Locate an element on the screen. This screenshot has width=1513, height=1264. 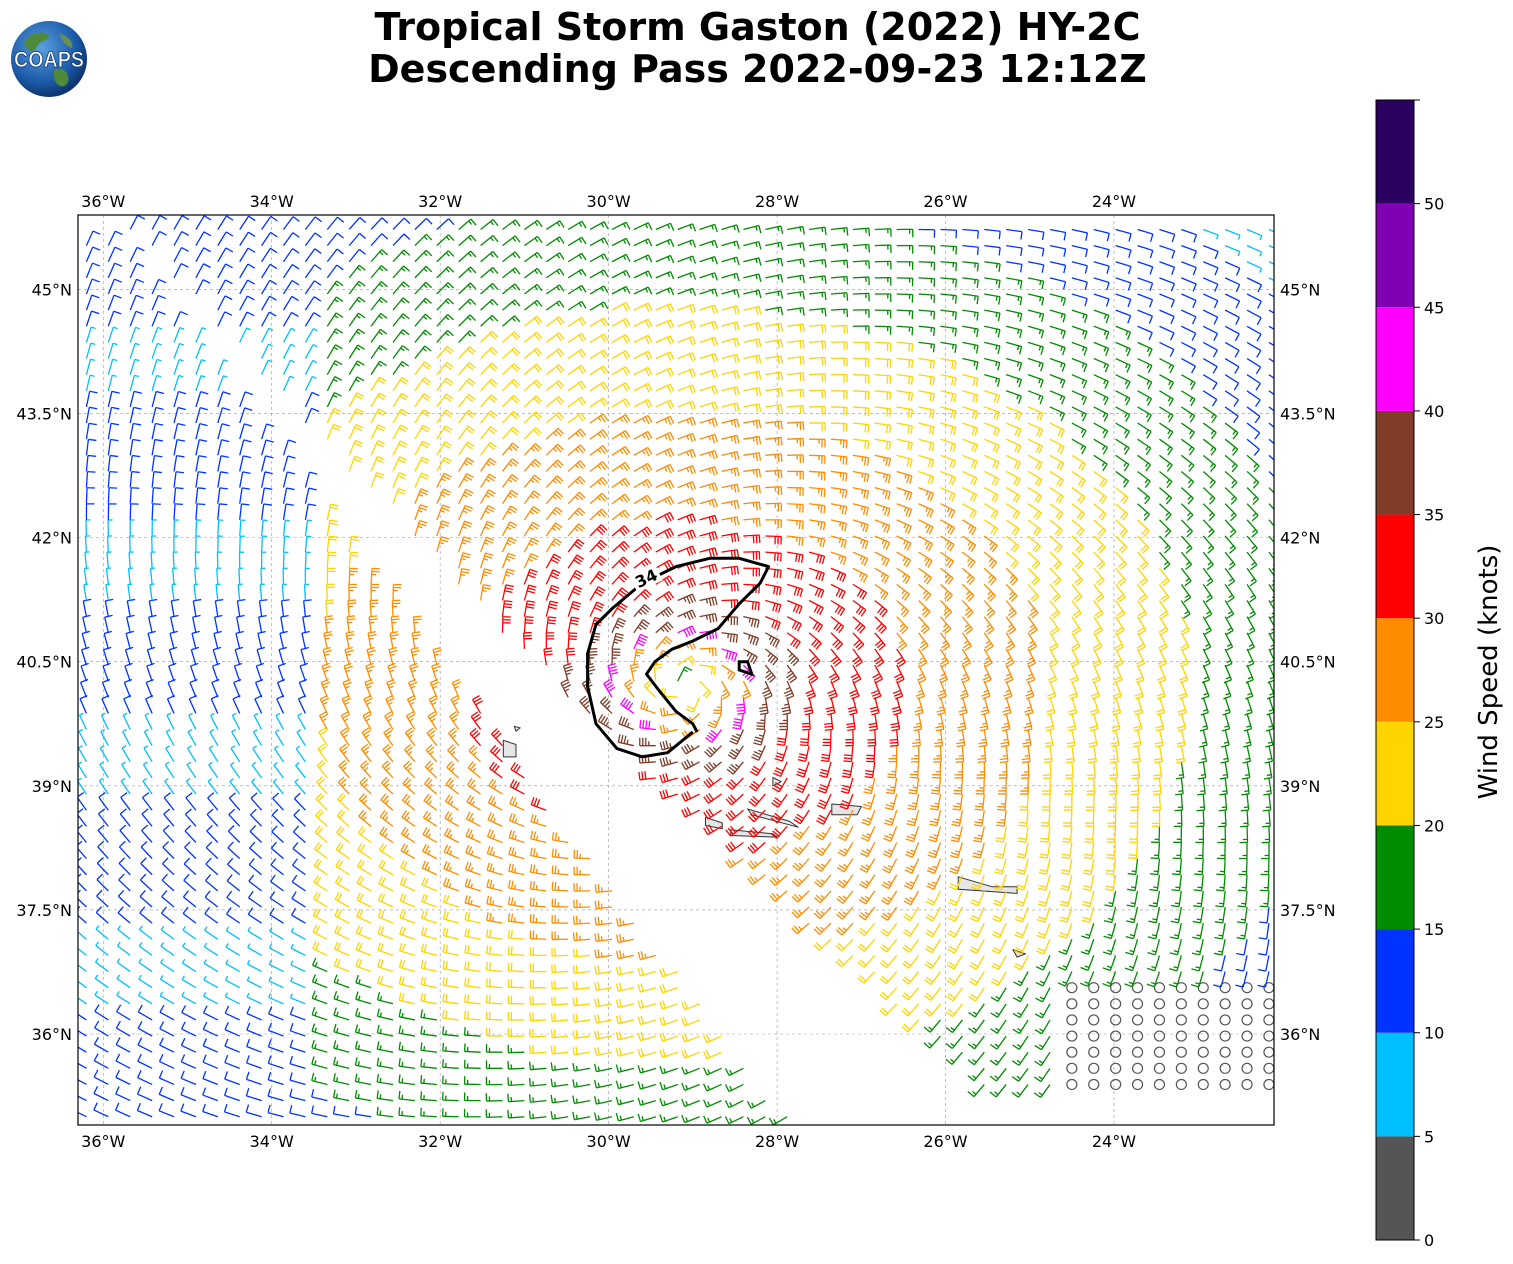
lat-tick-label-left: 45°N is located at coordinates (52, 289).